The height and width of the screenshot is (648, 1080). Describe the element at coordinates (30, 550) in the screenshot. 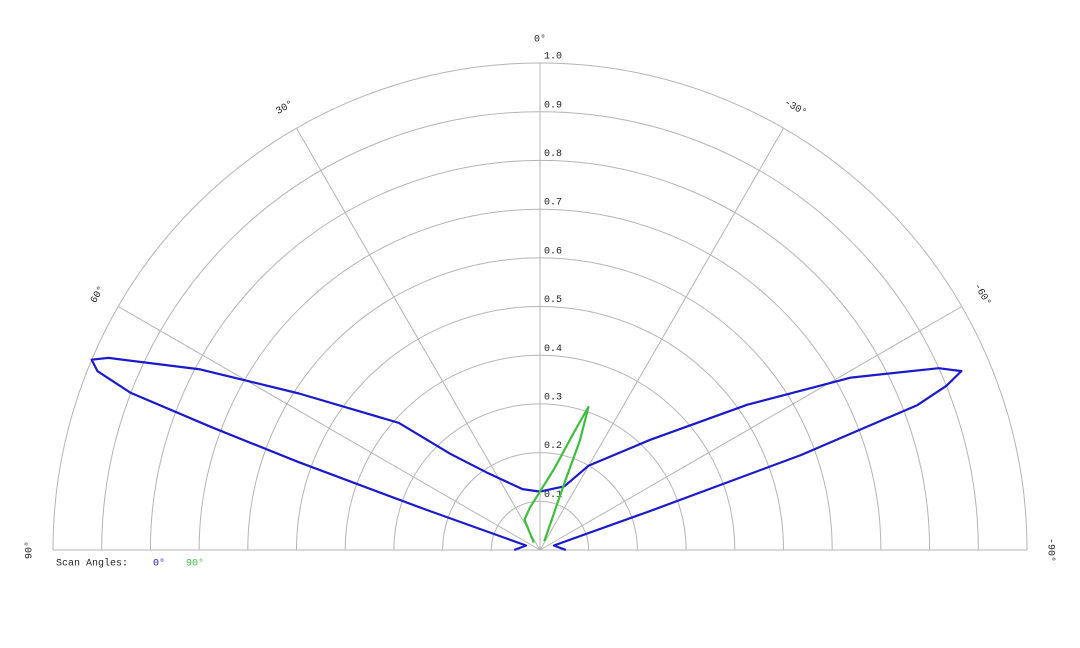

I see `theta-tick-label: 90°` at that location.